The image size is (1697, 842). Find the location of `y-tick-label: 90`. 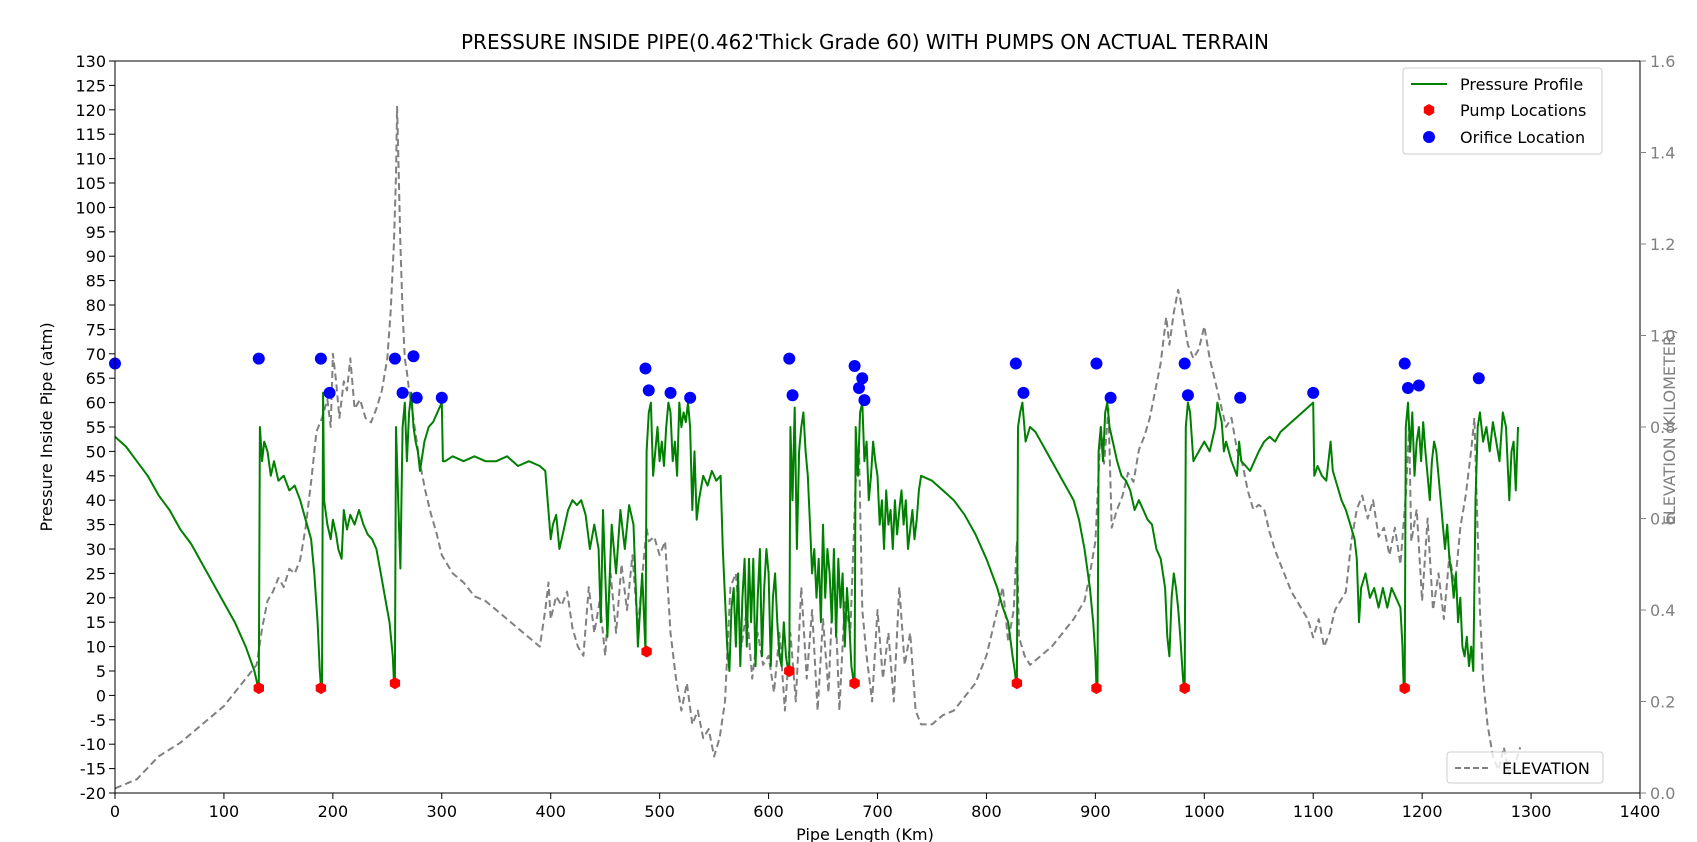

y-tick-label: 90 is located at coordinates (96, 256).